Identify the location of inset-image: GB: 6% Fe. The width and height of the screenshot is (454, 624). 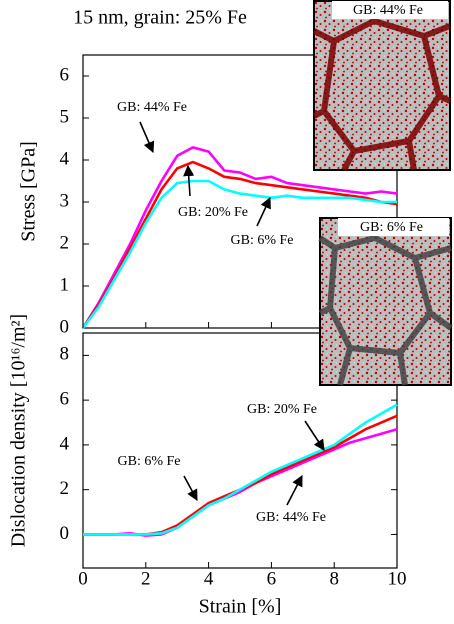
(385, 301).